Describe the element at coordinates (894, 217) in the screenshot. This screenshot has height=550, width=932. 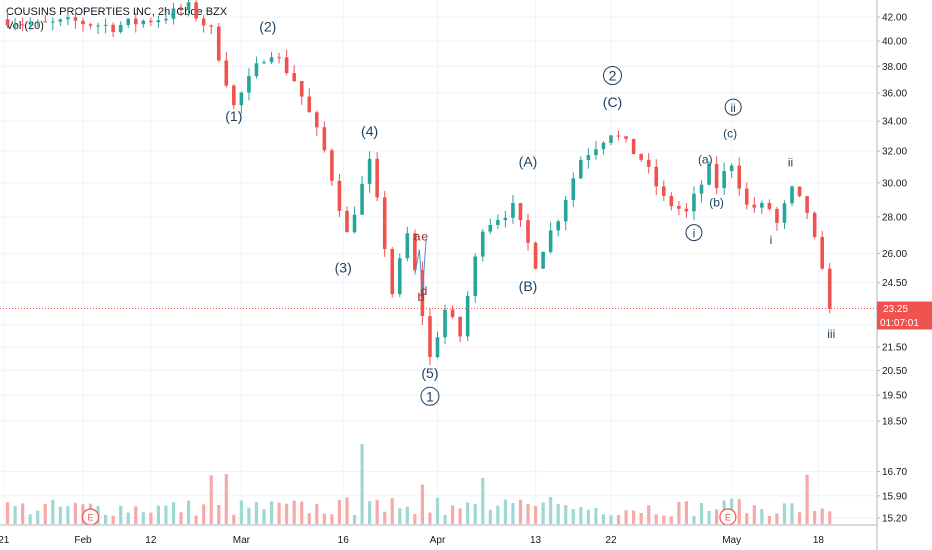
I see `price-tick-label: 28.00` at that location.